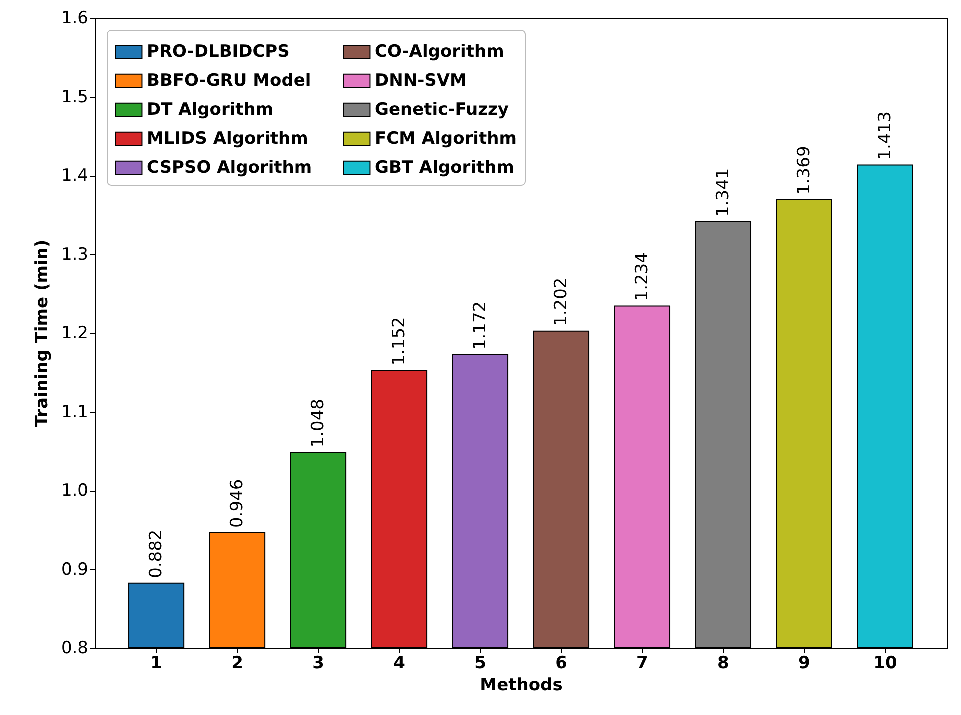 The height and width of the screenshot is (715, 961). Describe the element at coordinates (238, 664) in the screenshot. I see `x-tick-label: 2` at that location.